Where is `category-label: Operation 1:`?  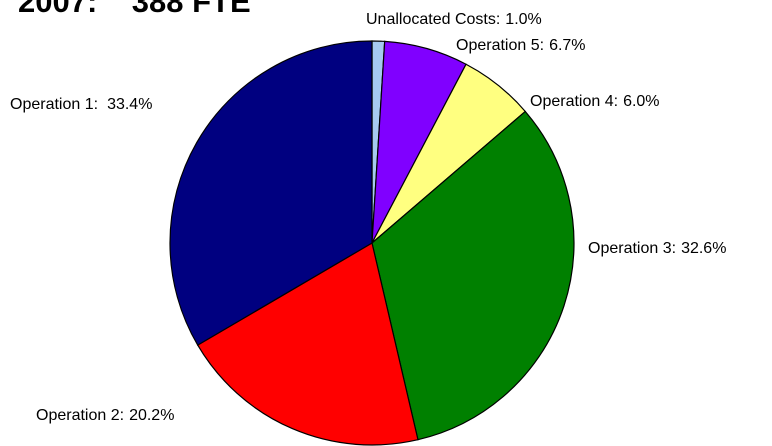 category-label: Operation 1: is located at coordinates (54, 104).